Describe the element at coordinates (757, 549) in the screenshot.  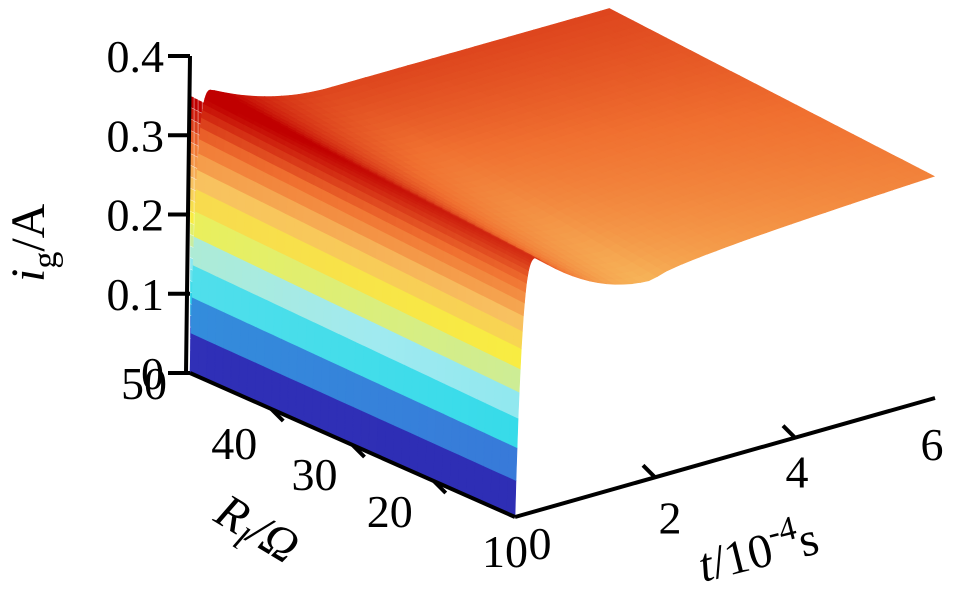
I see `t-axis-title: t/10-4s` at that location.